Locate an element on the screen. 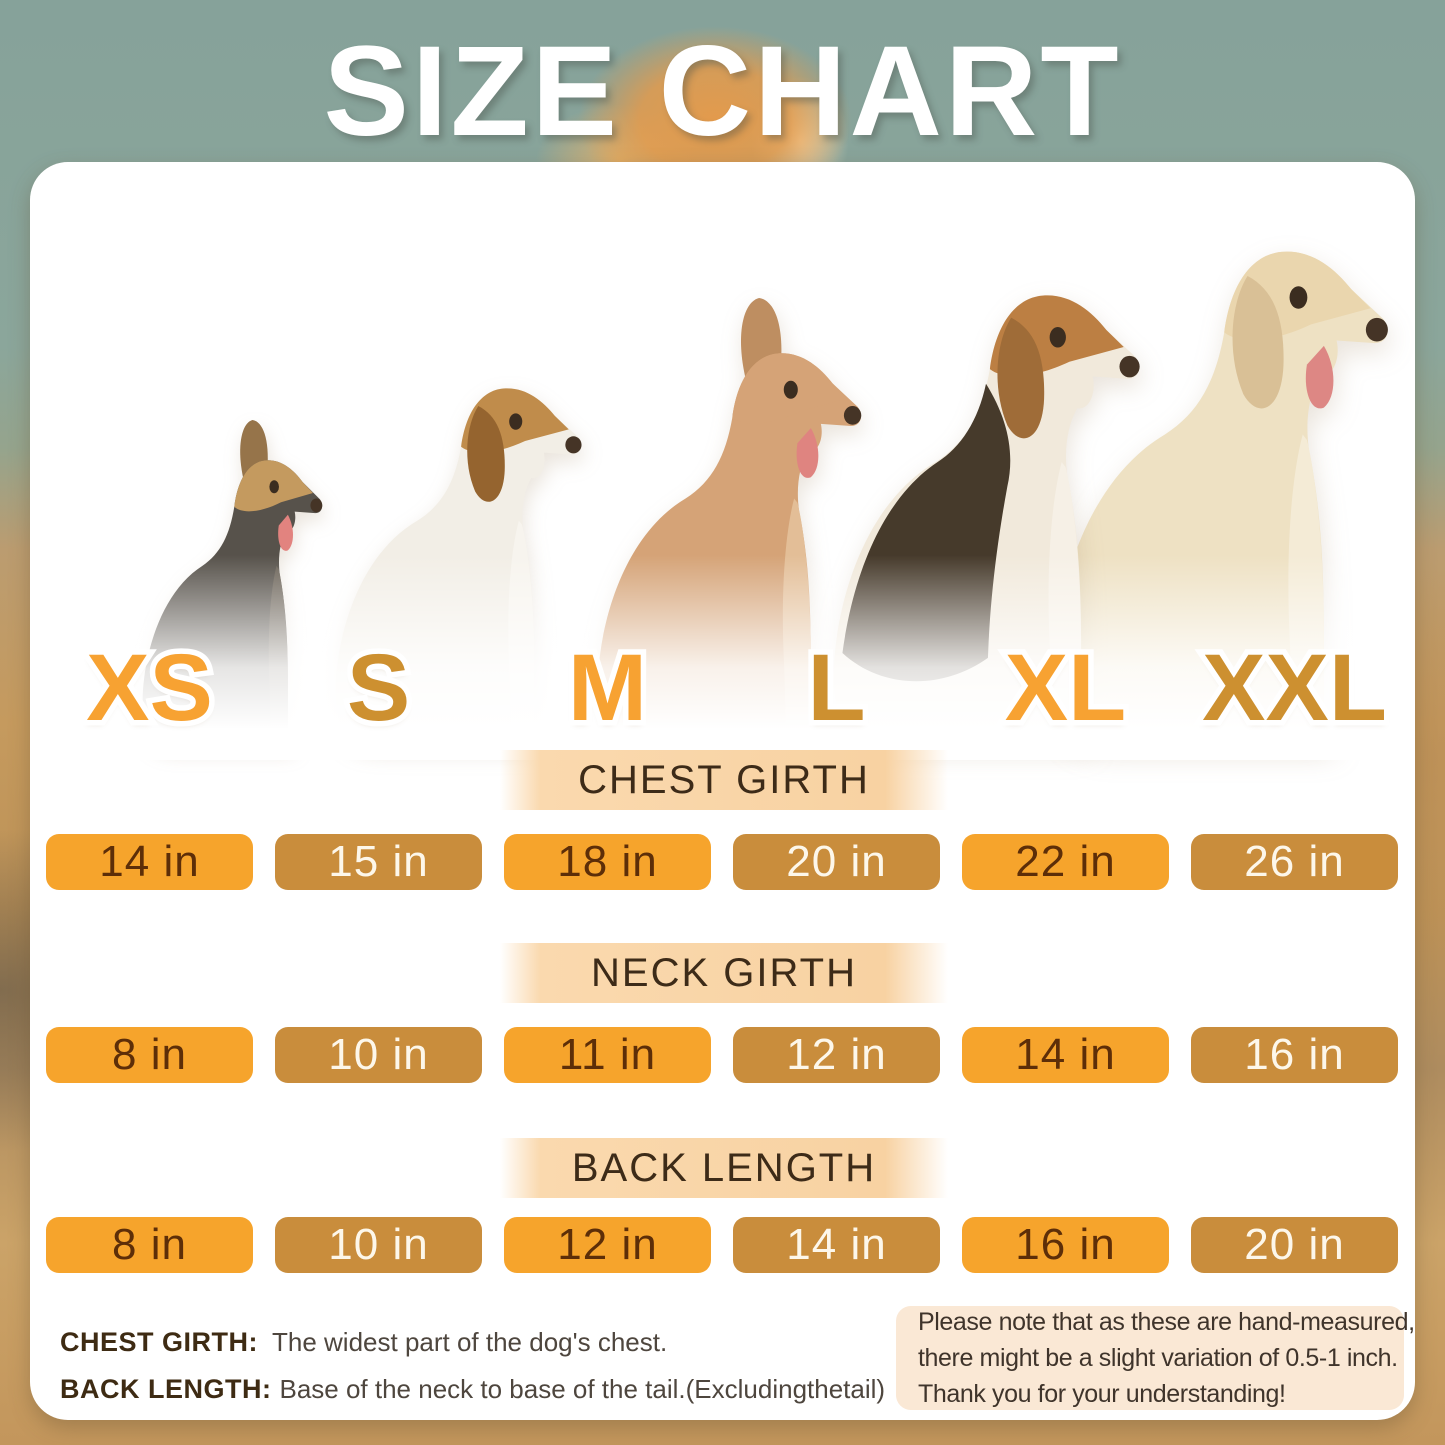 The image size is (1445, 1445). neck-girth-value-m: 11 in is located at coordinates (607, 1055).